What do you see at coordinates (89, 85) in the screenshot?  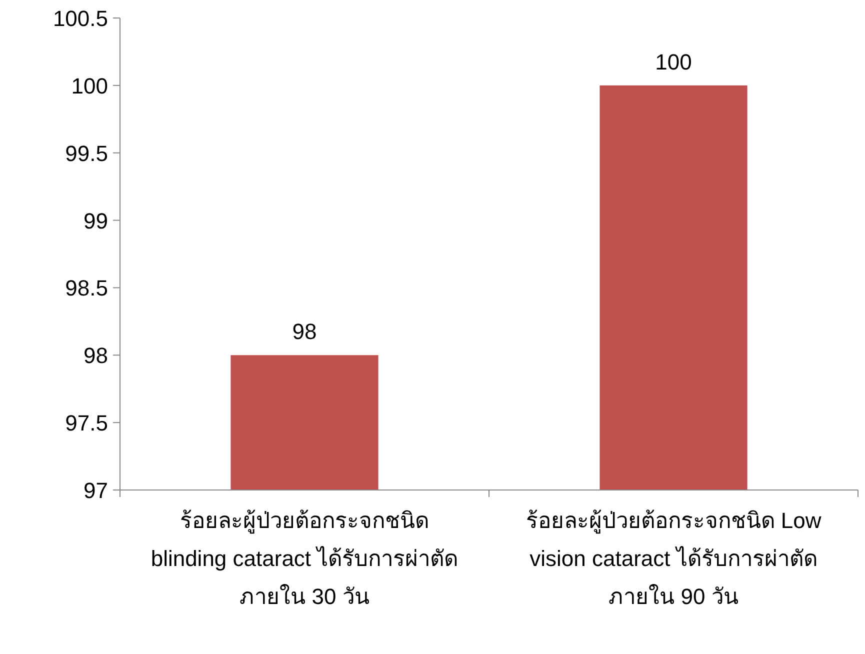 I see `y-tick-label: 100` at bounding box center [89, 85].